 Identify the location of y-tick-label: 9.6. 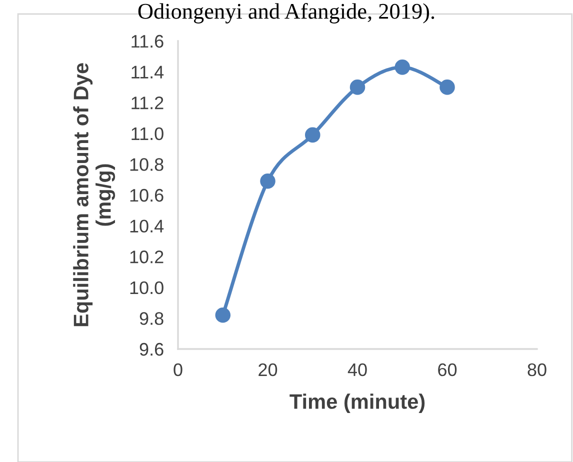
(152, 349).